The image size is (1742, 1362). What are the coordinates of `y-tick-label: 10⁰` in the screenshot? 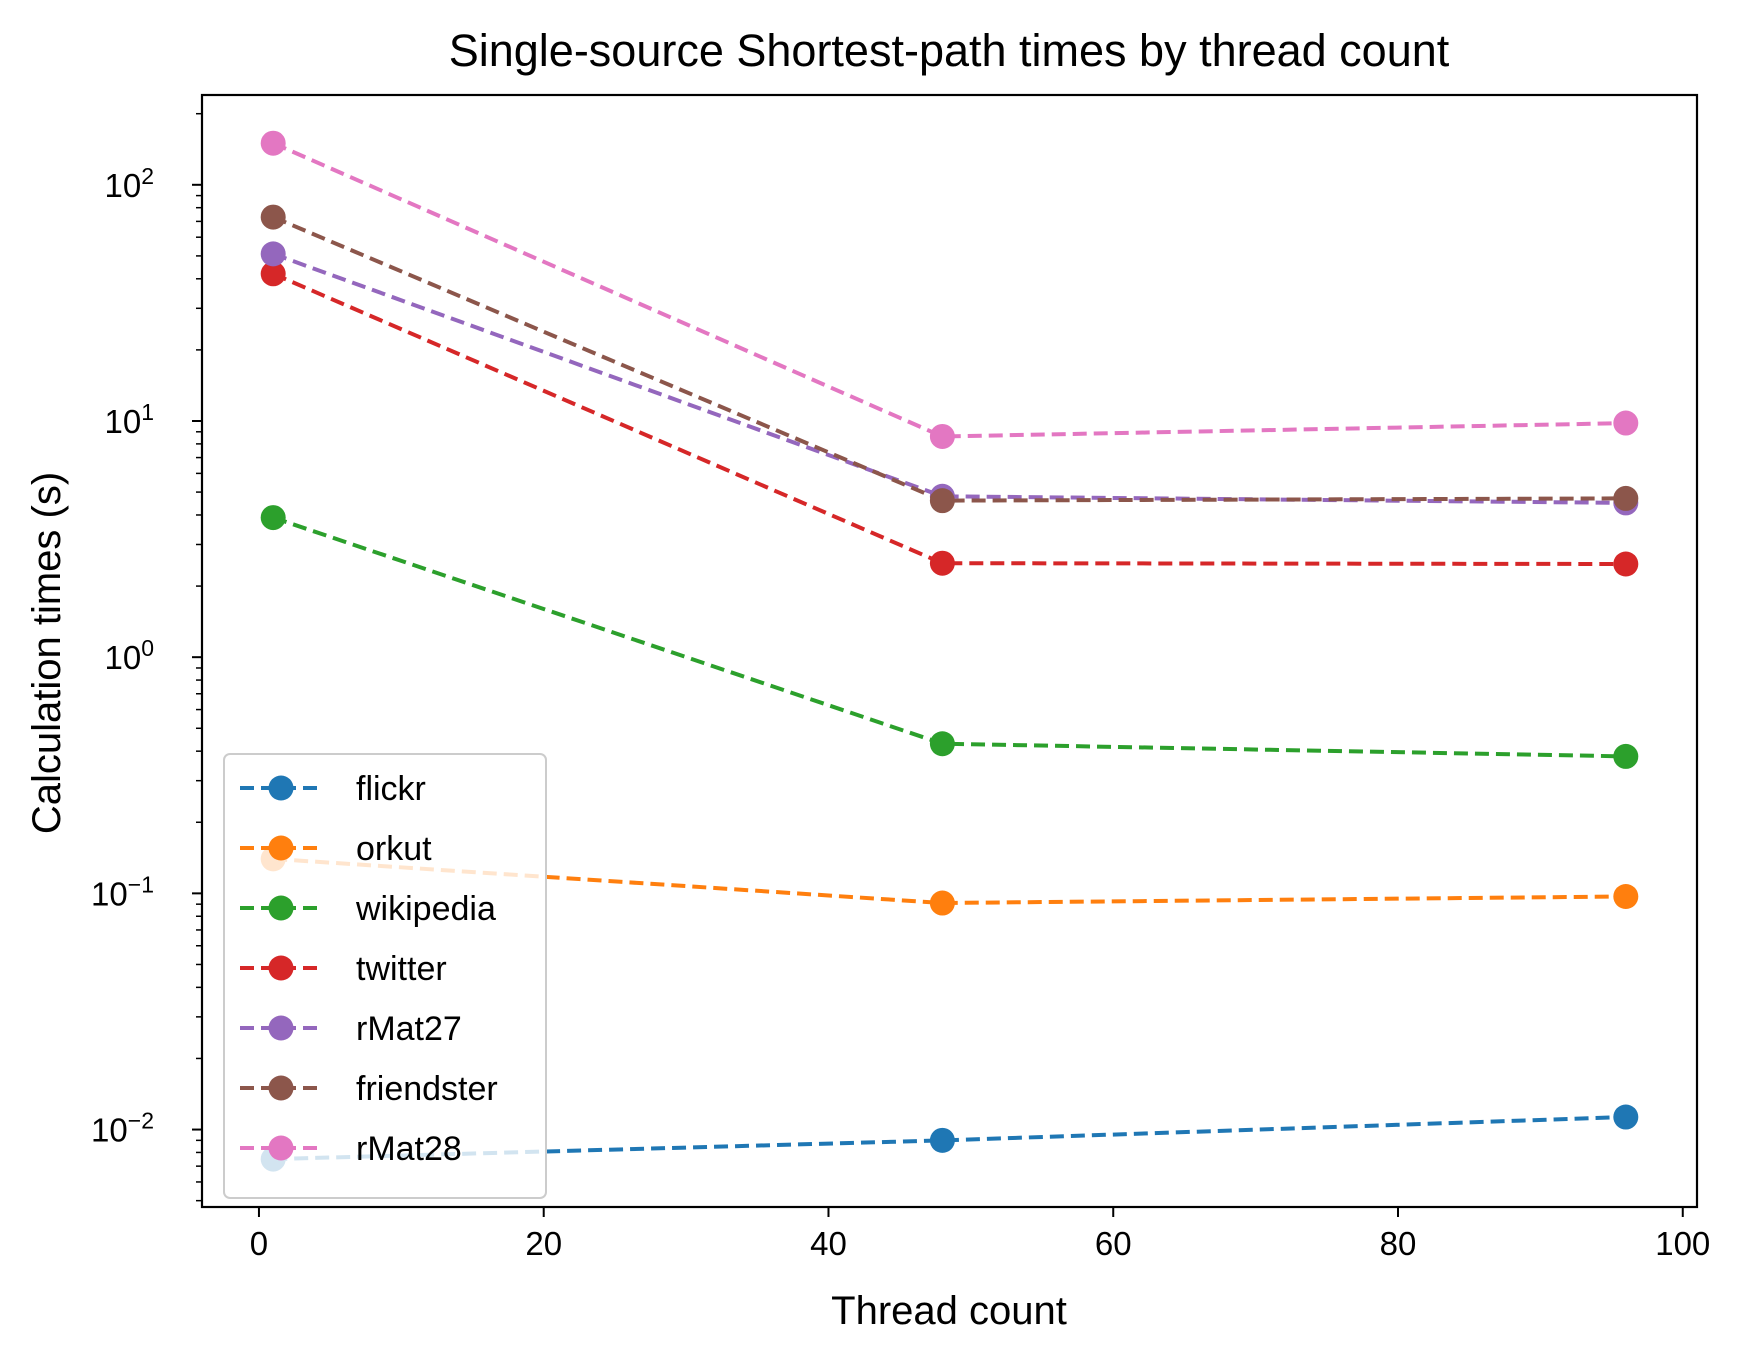 It's located at (129, 655).